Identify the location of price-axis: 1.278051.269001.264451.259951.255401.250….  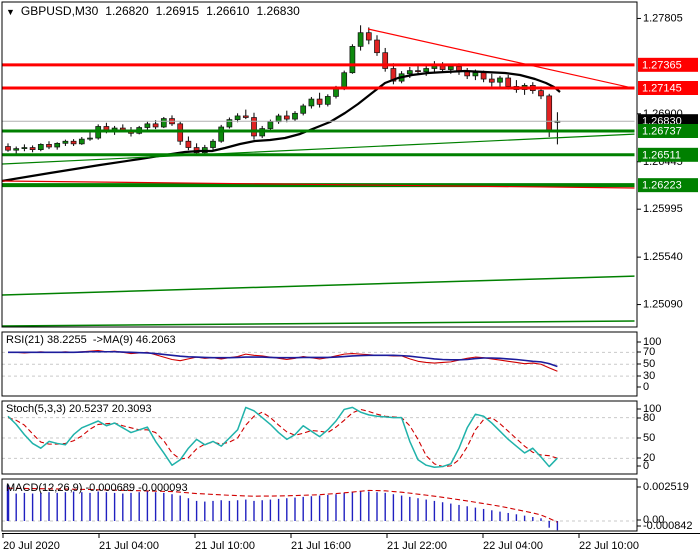
(667, 161).